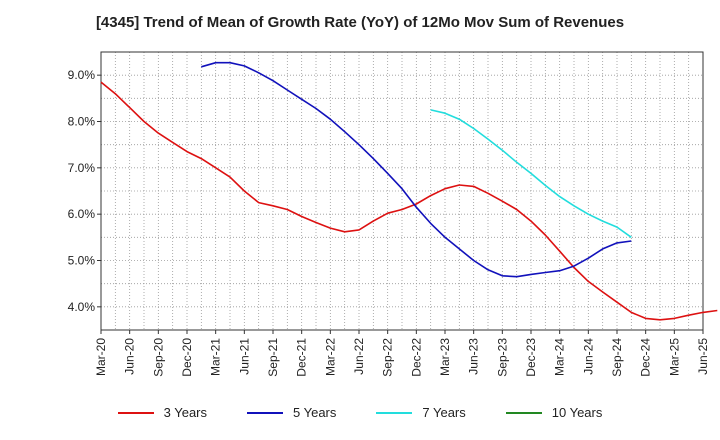 This screenshot has height=440, width=720. What do you see at coordinates (359, 356) in the screenshot?
I see `x-tick-label: Jun-22` at bounding box center [359, 356].